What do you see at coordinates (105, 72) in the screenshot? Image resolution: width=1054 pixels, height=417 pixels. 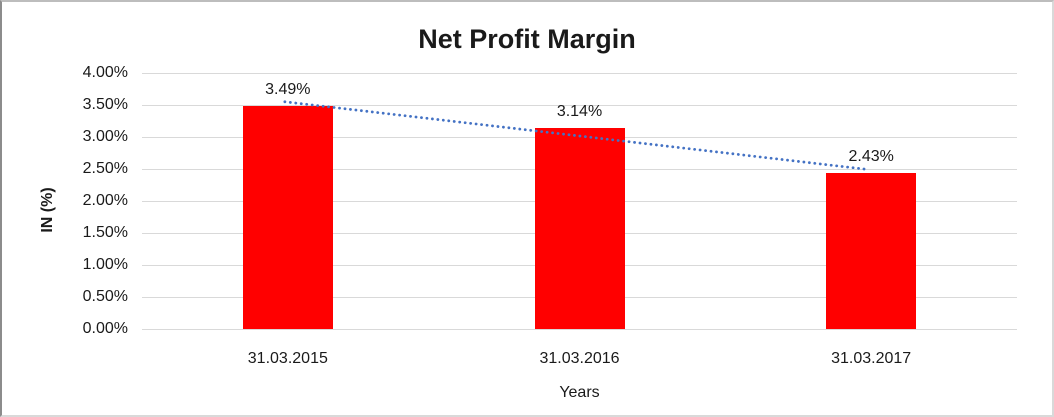 I see `y-tick-label: 4.00%` at bounding box center [105, 72].